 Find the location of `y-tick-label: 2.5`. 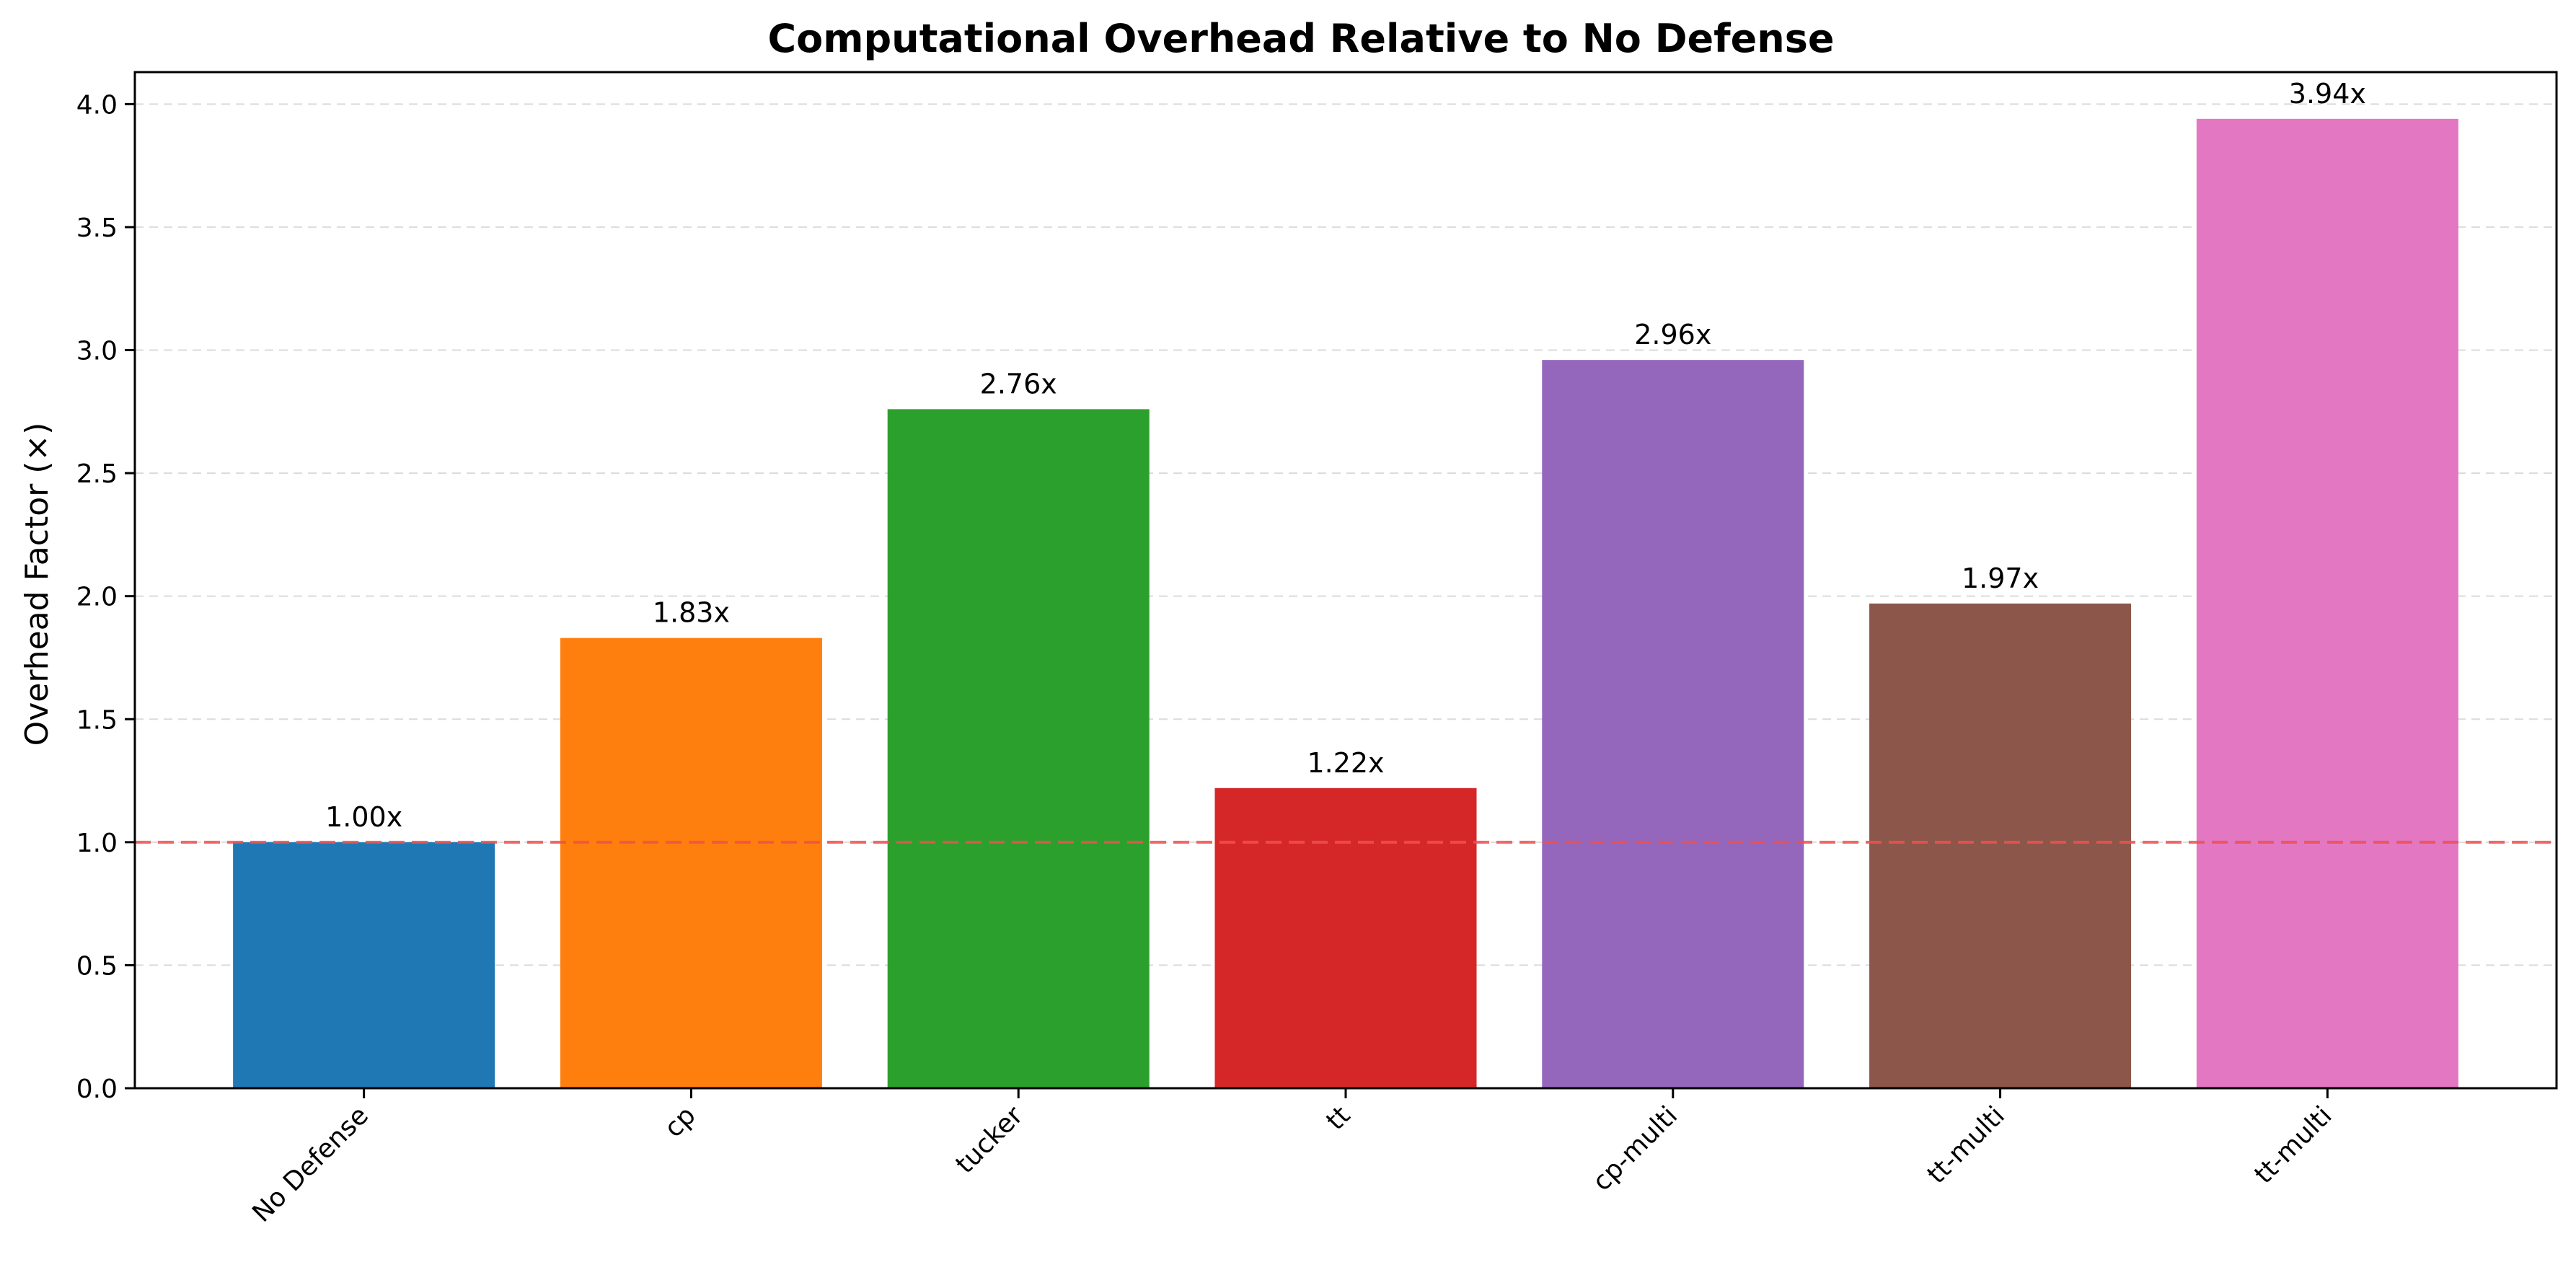

y-tick-label: 2.5 is located at coordinates (97, 474).